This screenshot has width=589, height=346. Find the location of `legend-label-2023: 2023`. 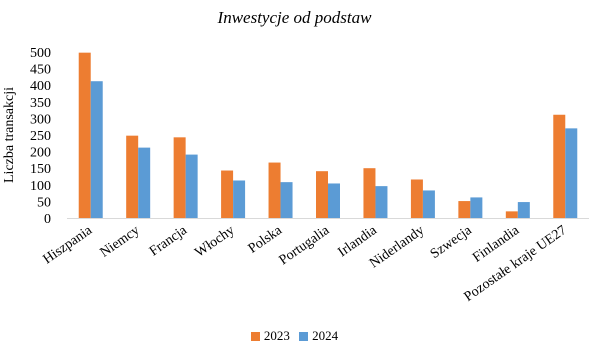

legend-label-2023: 2023 is located at coordinates (276, 335).